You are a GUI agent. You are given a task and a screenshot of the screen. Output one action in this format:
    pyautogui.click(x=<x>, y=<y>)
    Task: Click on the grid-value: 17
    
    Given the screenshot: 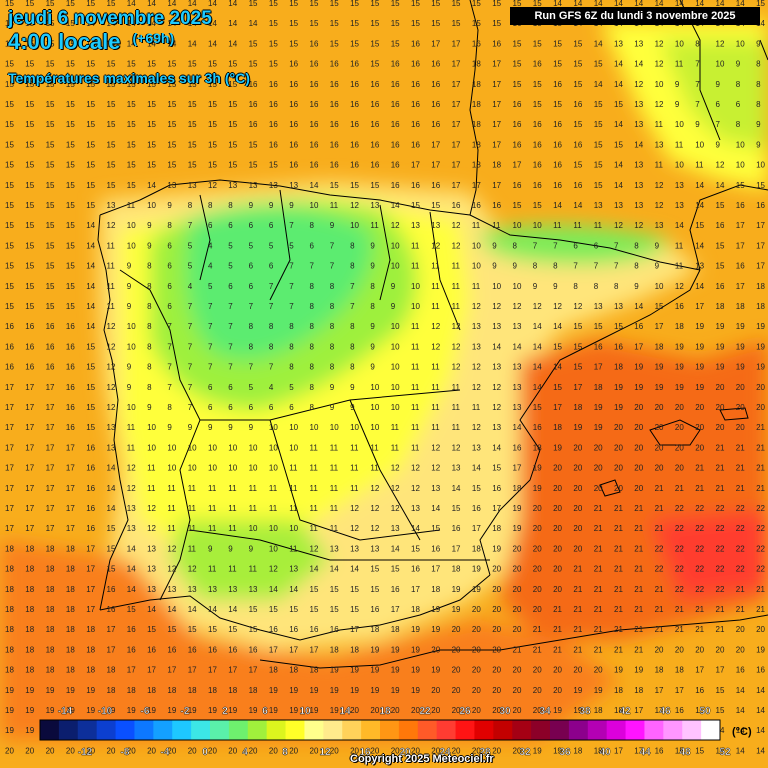 What is the action you would take?
    pyautogui.click(x=679, y=690)
    